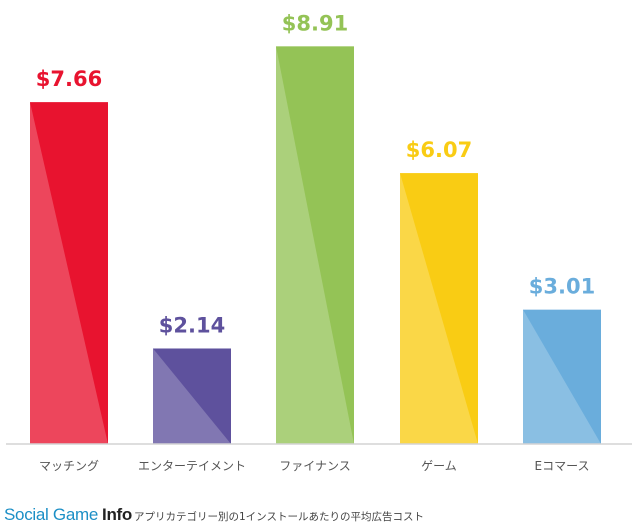  What do you see at coordinates (51, 514) in the screenshot?
I see `brand-regular: Social Game` at bounding box center [51, 514].